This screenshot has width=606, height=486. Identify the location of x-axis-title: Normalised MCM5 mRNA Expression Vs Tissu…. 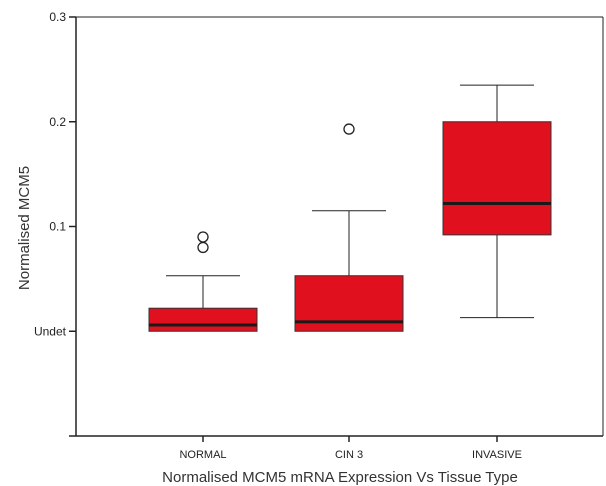
(340, 477).